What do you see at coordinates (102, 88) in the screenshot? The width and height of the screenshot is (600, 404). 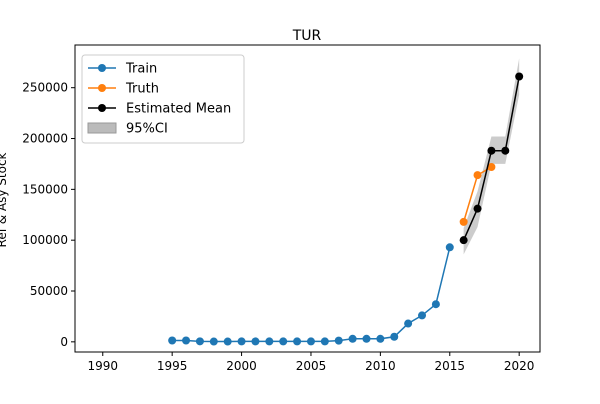 I see `legend-marker-truth` at bounding box center [102, 88].